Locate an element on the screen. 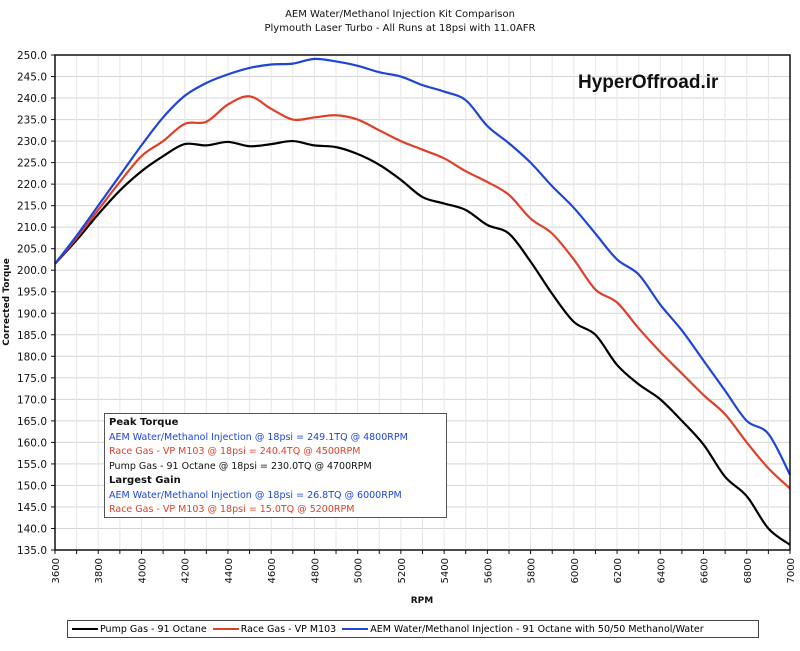 This screenshot has height=651, width=800. legend-item-pump: Pump Gas - 91 Octane is located at coordinates (139, 629).